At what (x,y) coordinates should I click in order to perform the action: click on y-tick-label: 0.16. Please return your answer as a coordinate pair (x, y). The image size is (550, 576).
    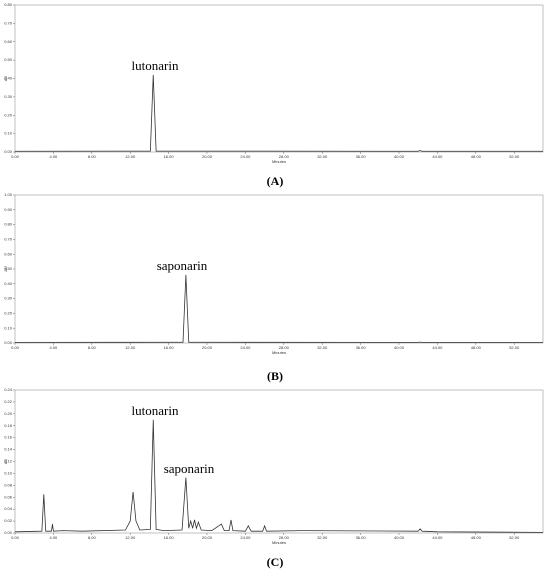
    Looking at the image, I should click on (8, 437).